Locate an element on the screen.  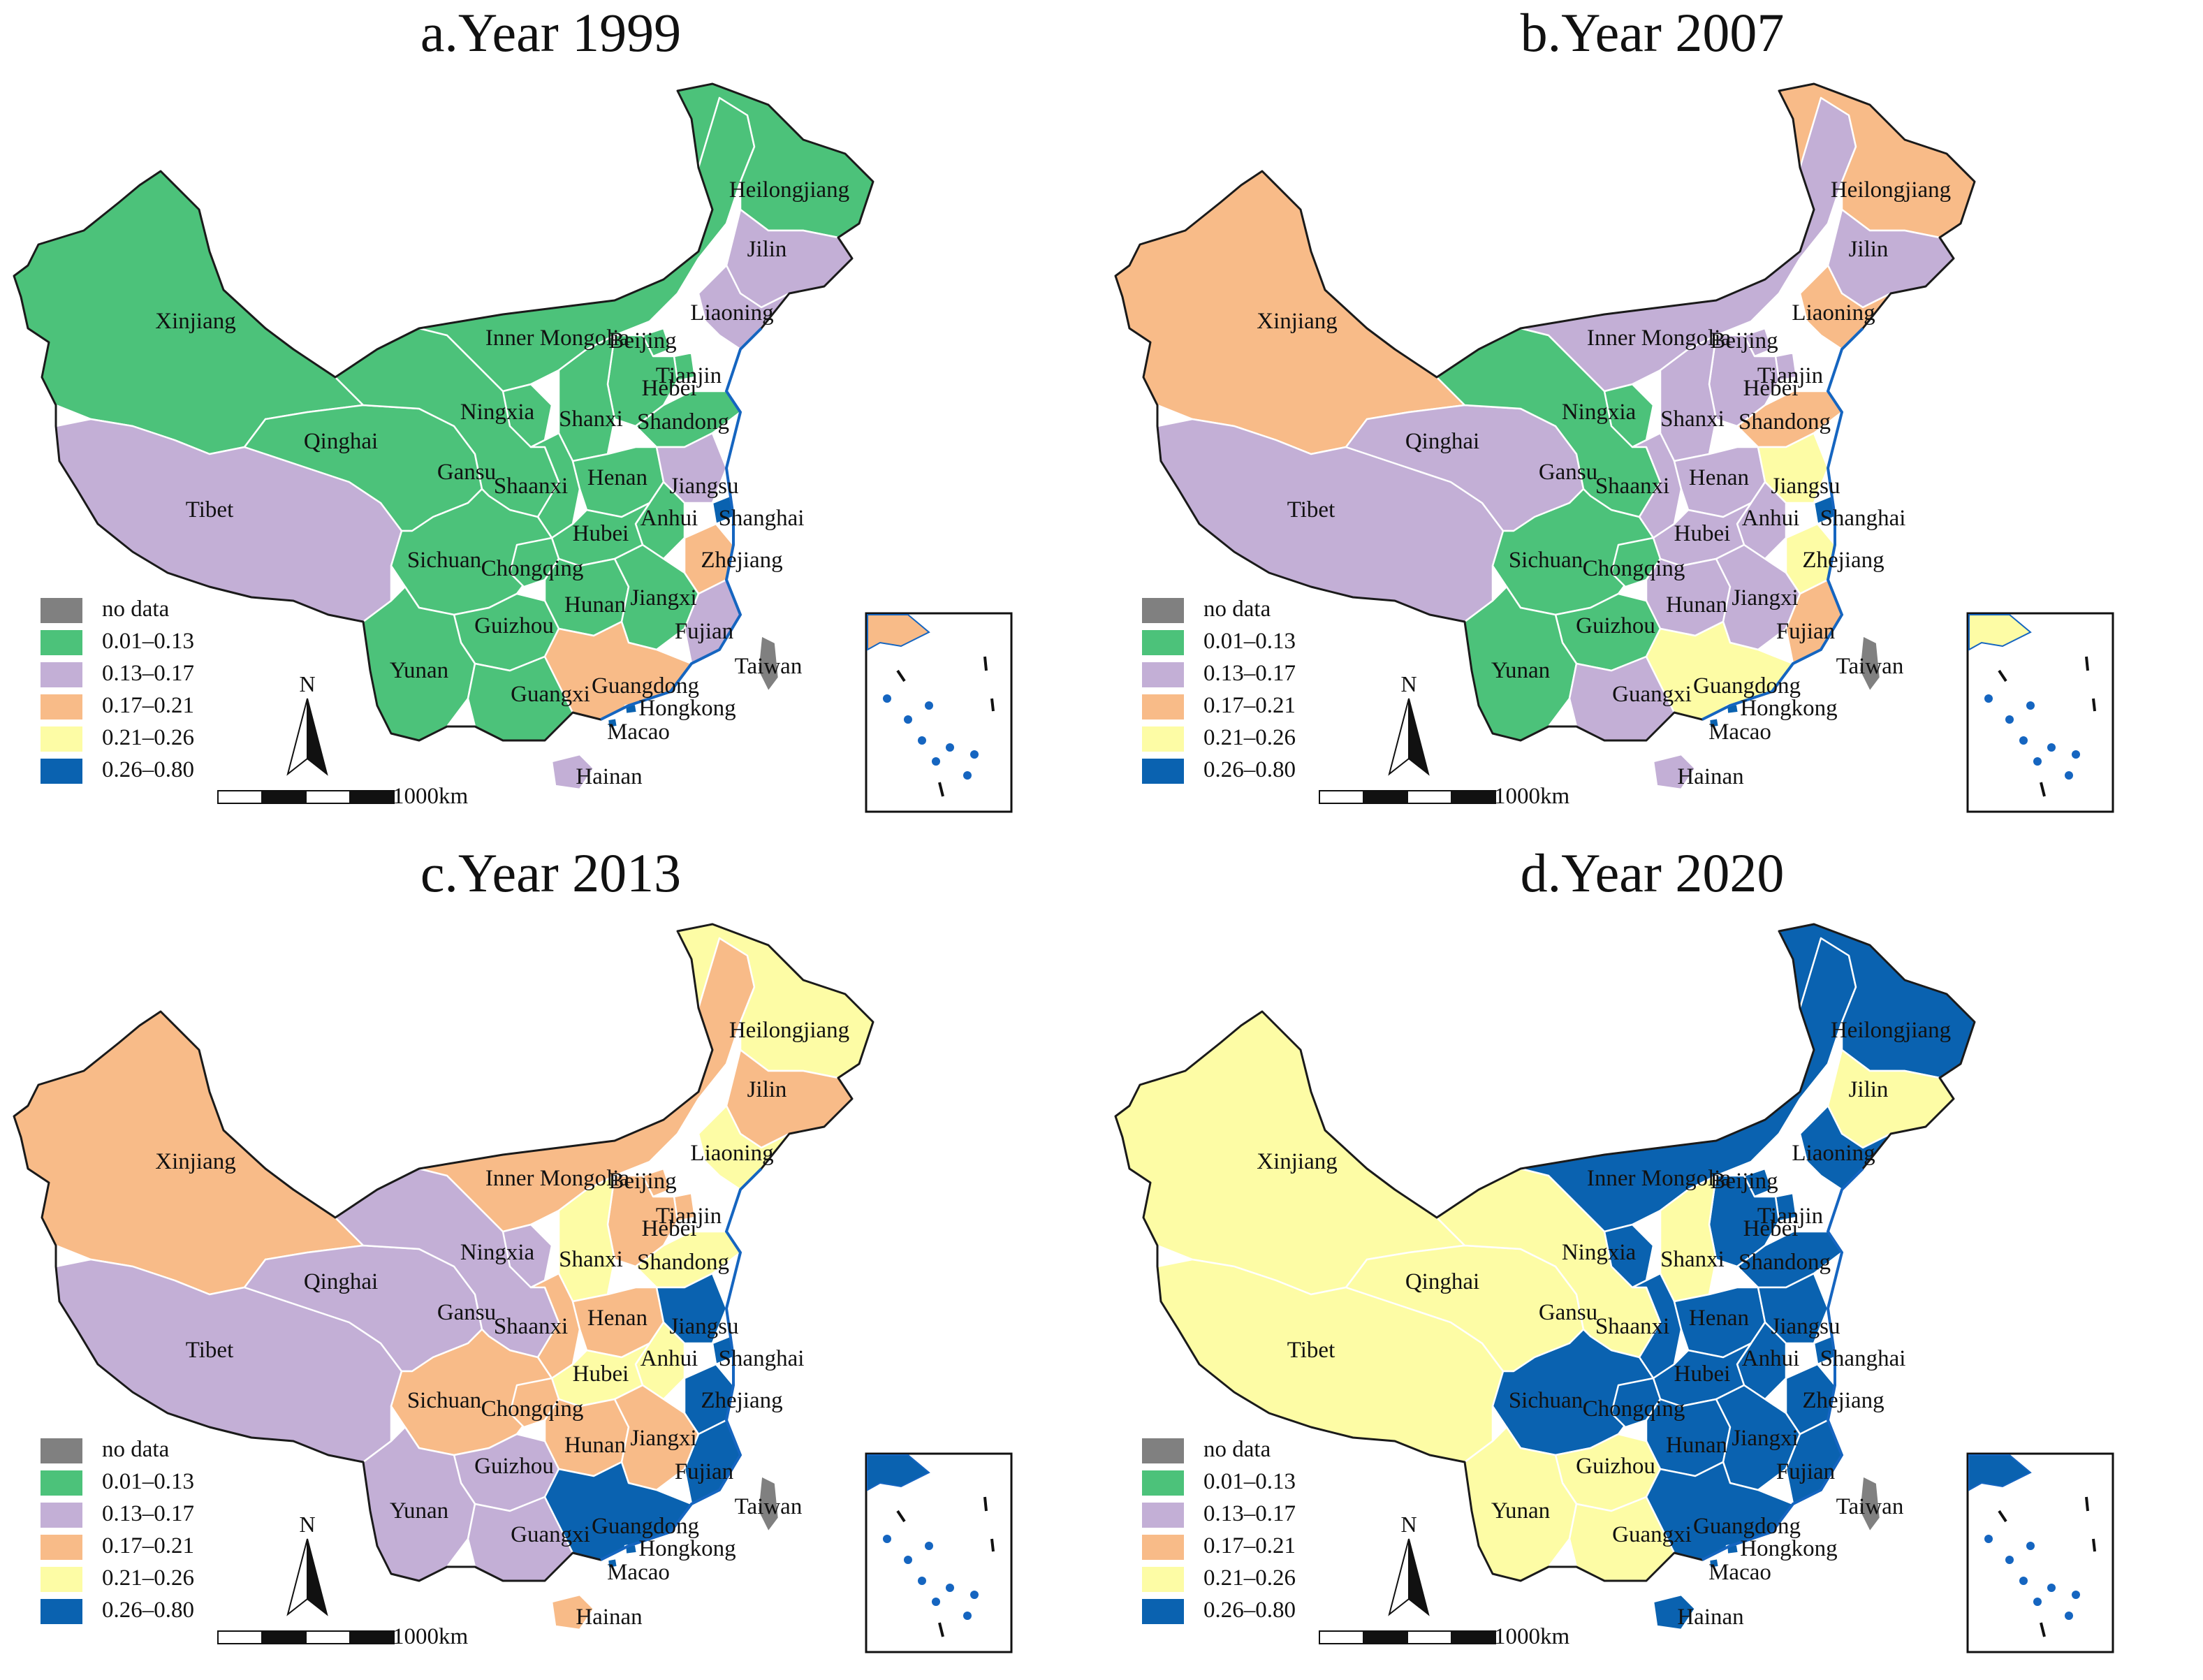
label-inner-mongolia: Inner Mongolia is located at coordinates (1659, 338).